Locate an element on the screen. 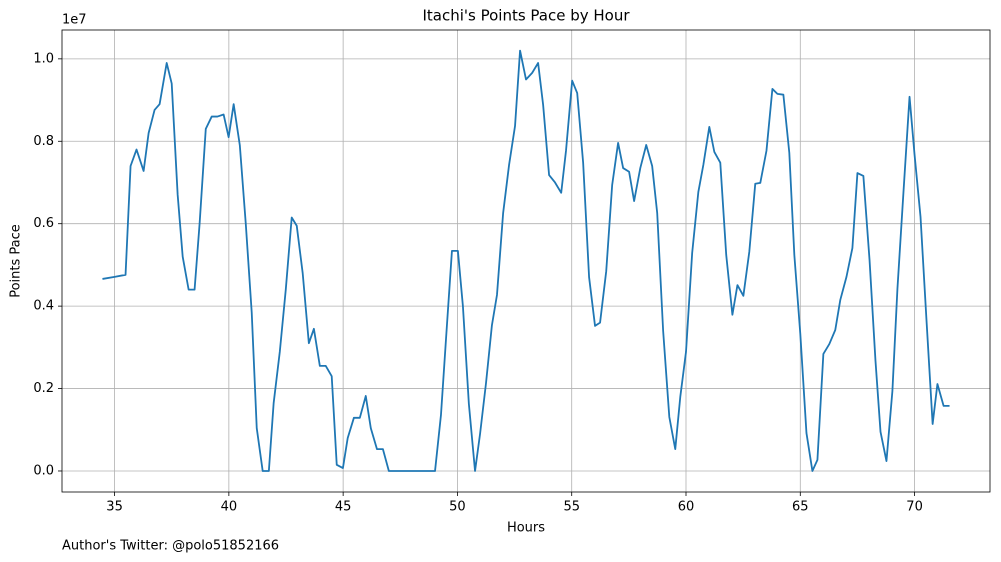 Image resolution: width=1001 pixels, height=562 pixels. x-tick-label: 60 is located at coordinates (686, 507).